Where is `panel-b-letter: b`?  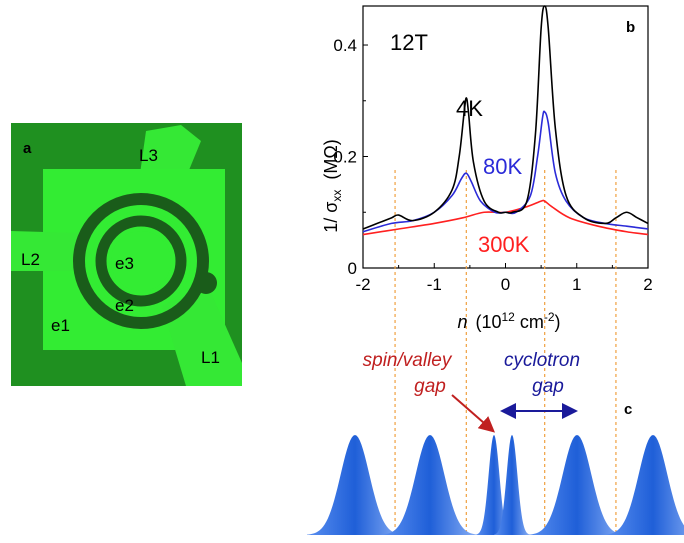
panel-b-letter: b is located at coordinates (630, 27).